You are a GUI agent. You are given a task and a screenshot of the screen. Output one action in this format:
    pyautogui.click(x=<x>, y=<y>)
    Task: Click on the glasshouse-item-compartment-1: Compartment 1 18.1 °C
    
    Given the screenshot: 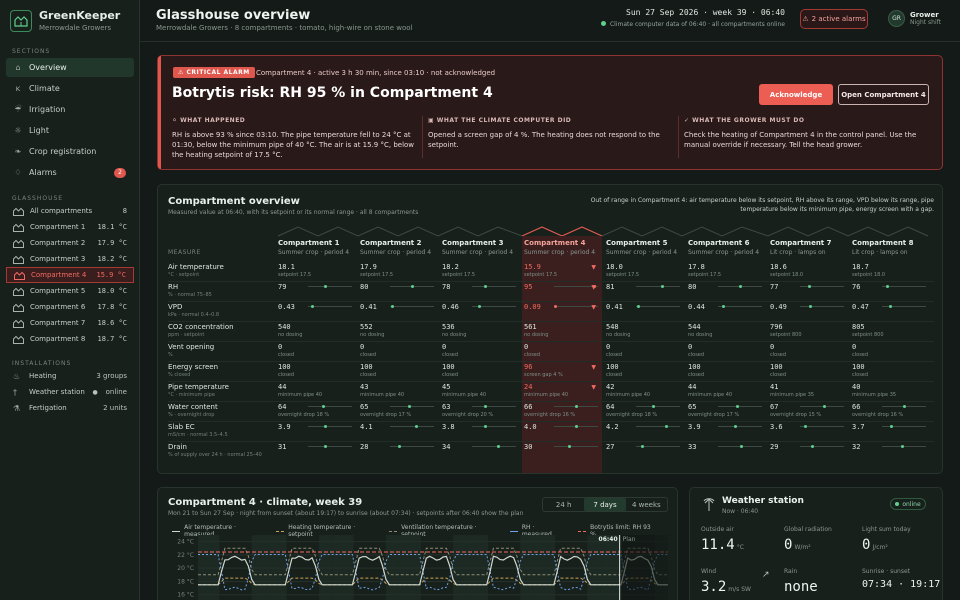 What is the action you would take?
    pyautogui.click(x=70, y=227)
    